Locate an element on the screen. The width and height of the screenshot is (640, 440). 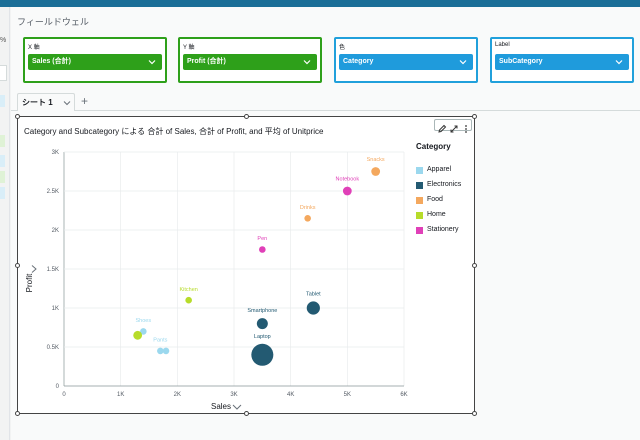
x-tick-label: 1K is located at coordinates (120, 395).